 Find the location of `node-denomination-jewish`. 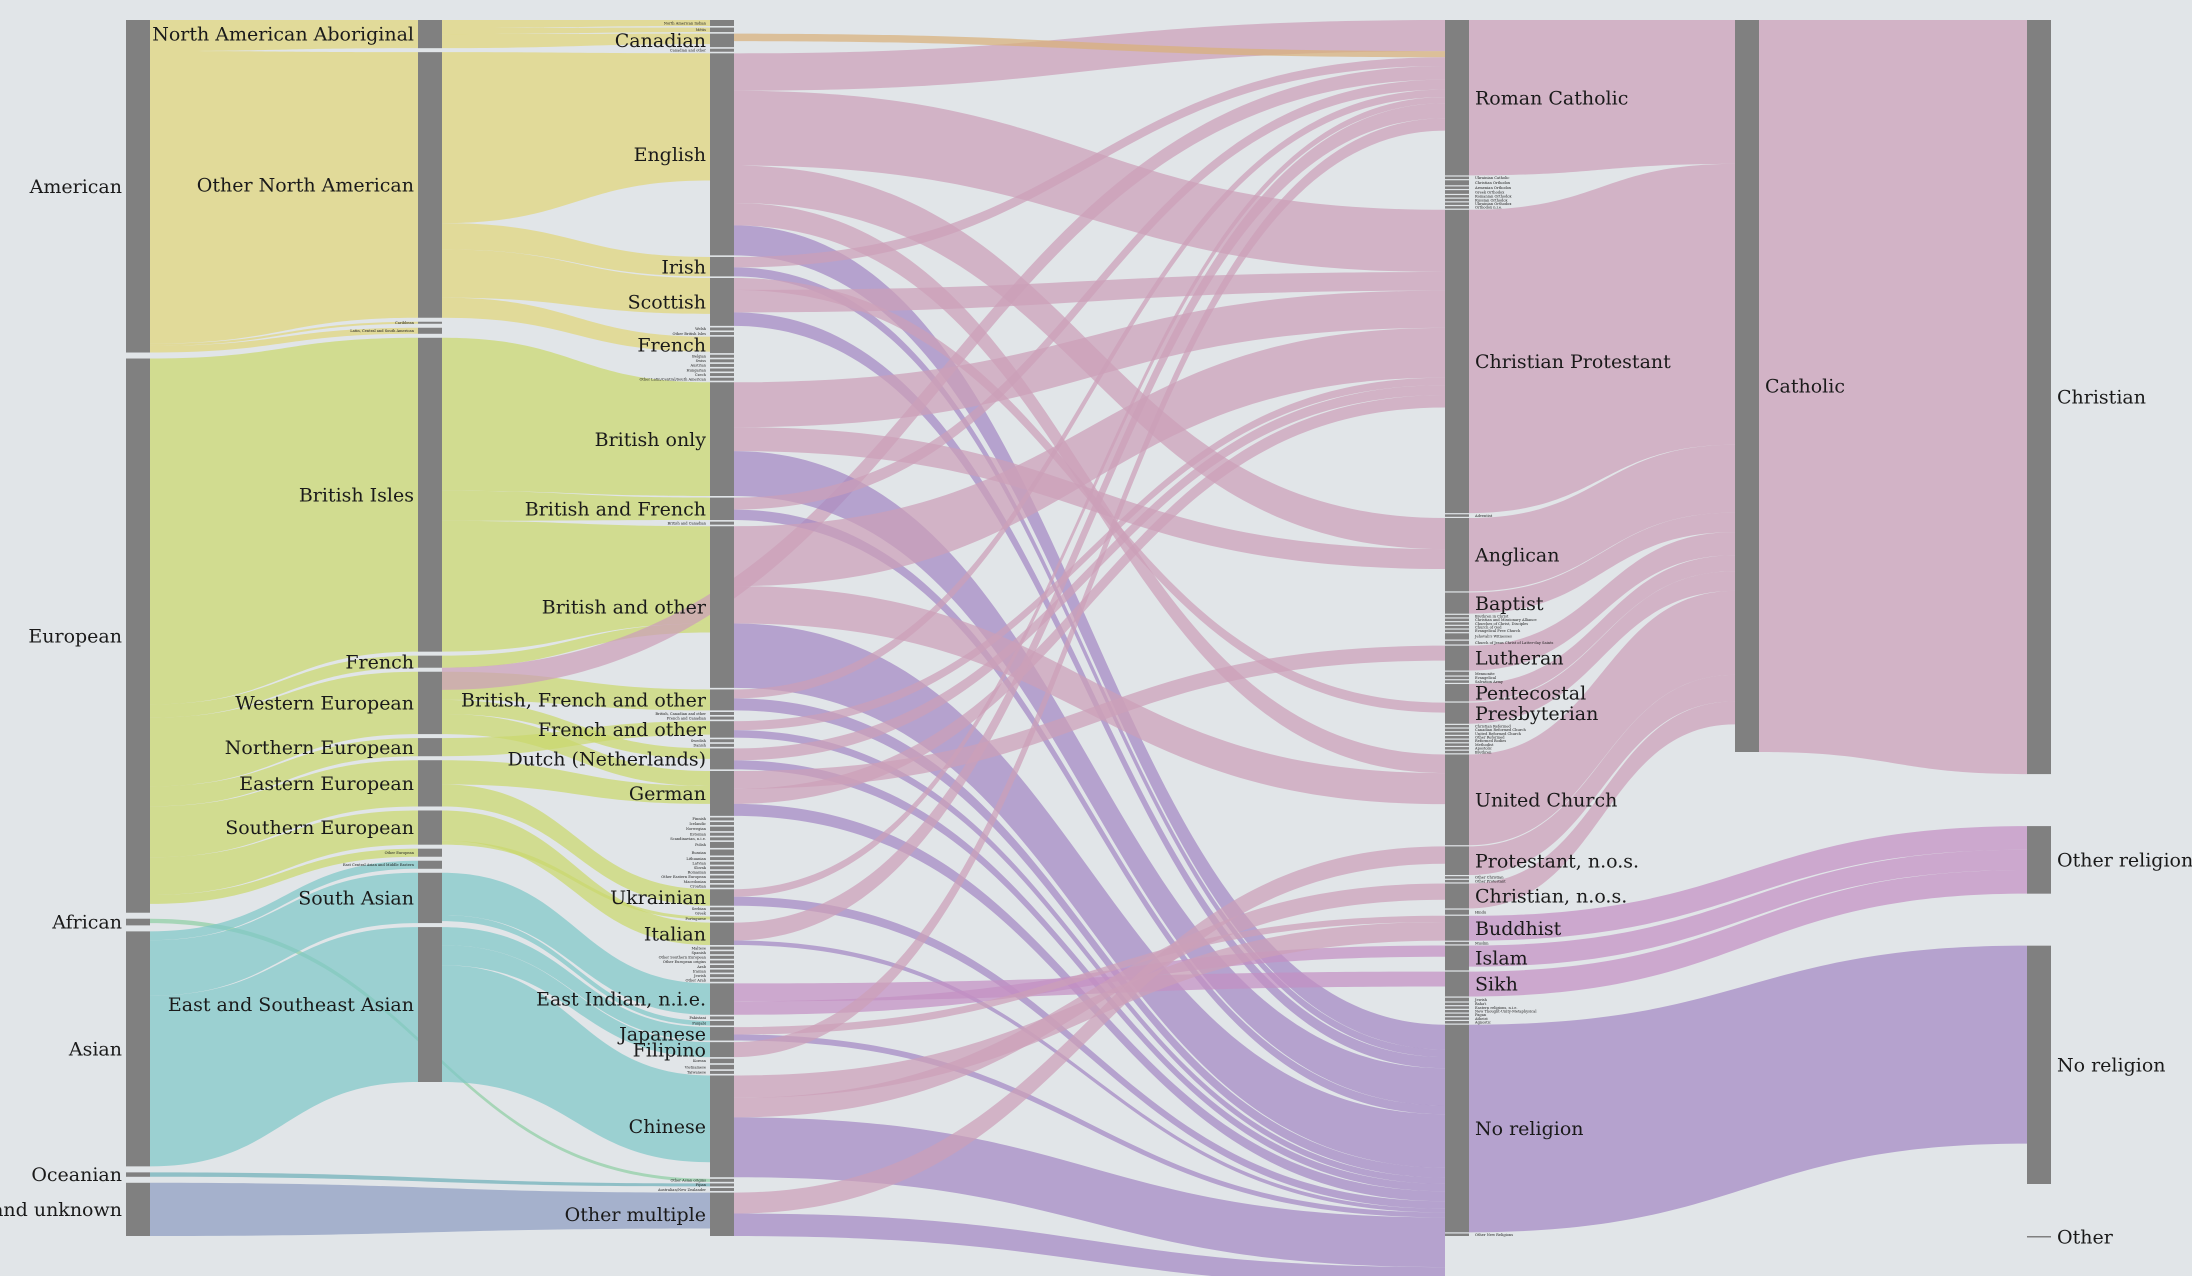

node-denomination-jewish is located at coordinates (1457, 999).